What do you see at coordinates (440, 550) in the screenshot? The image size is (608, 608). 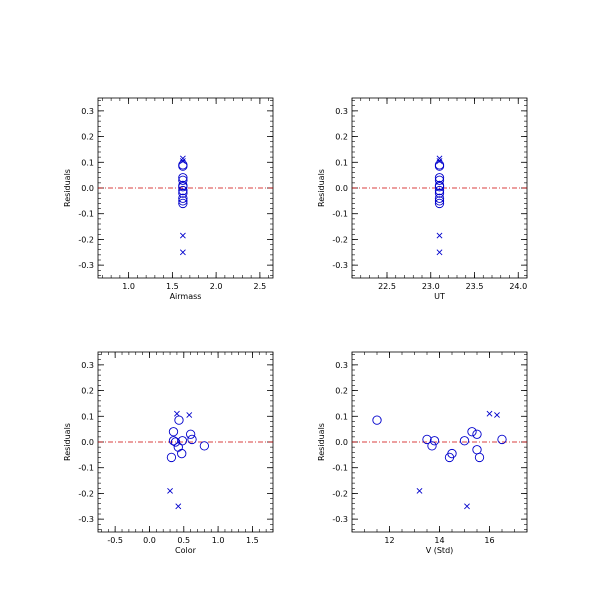 I see `x-axis-label: V (Std)` at bounding box center [440, 550].